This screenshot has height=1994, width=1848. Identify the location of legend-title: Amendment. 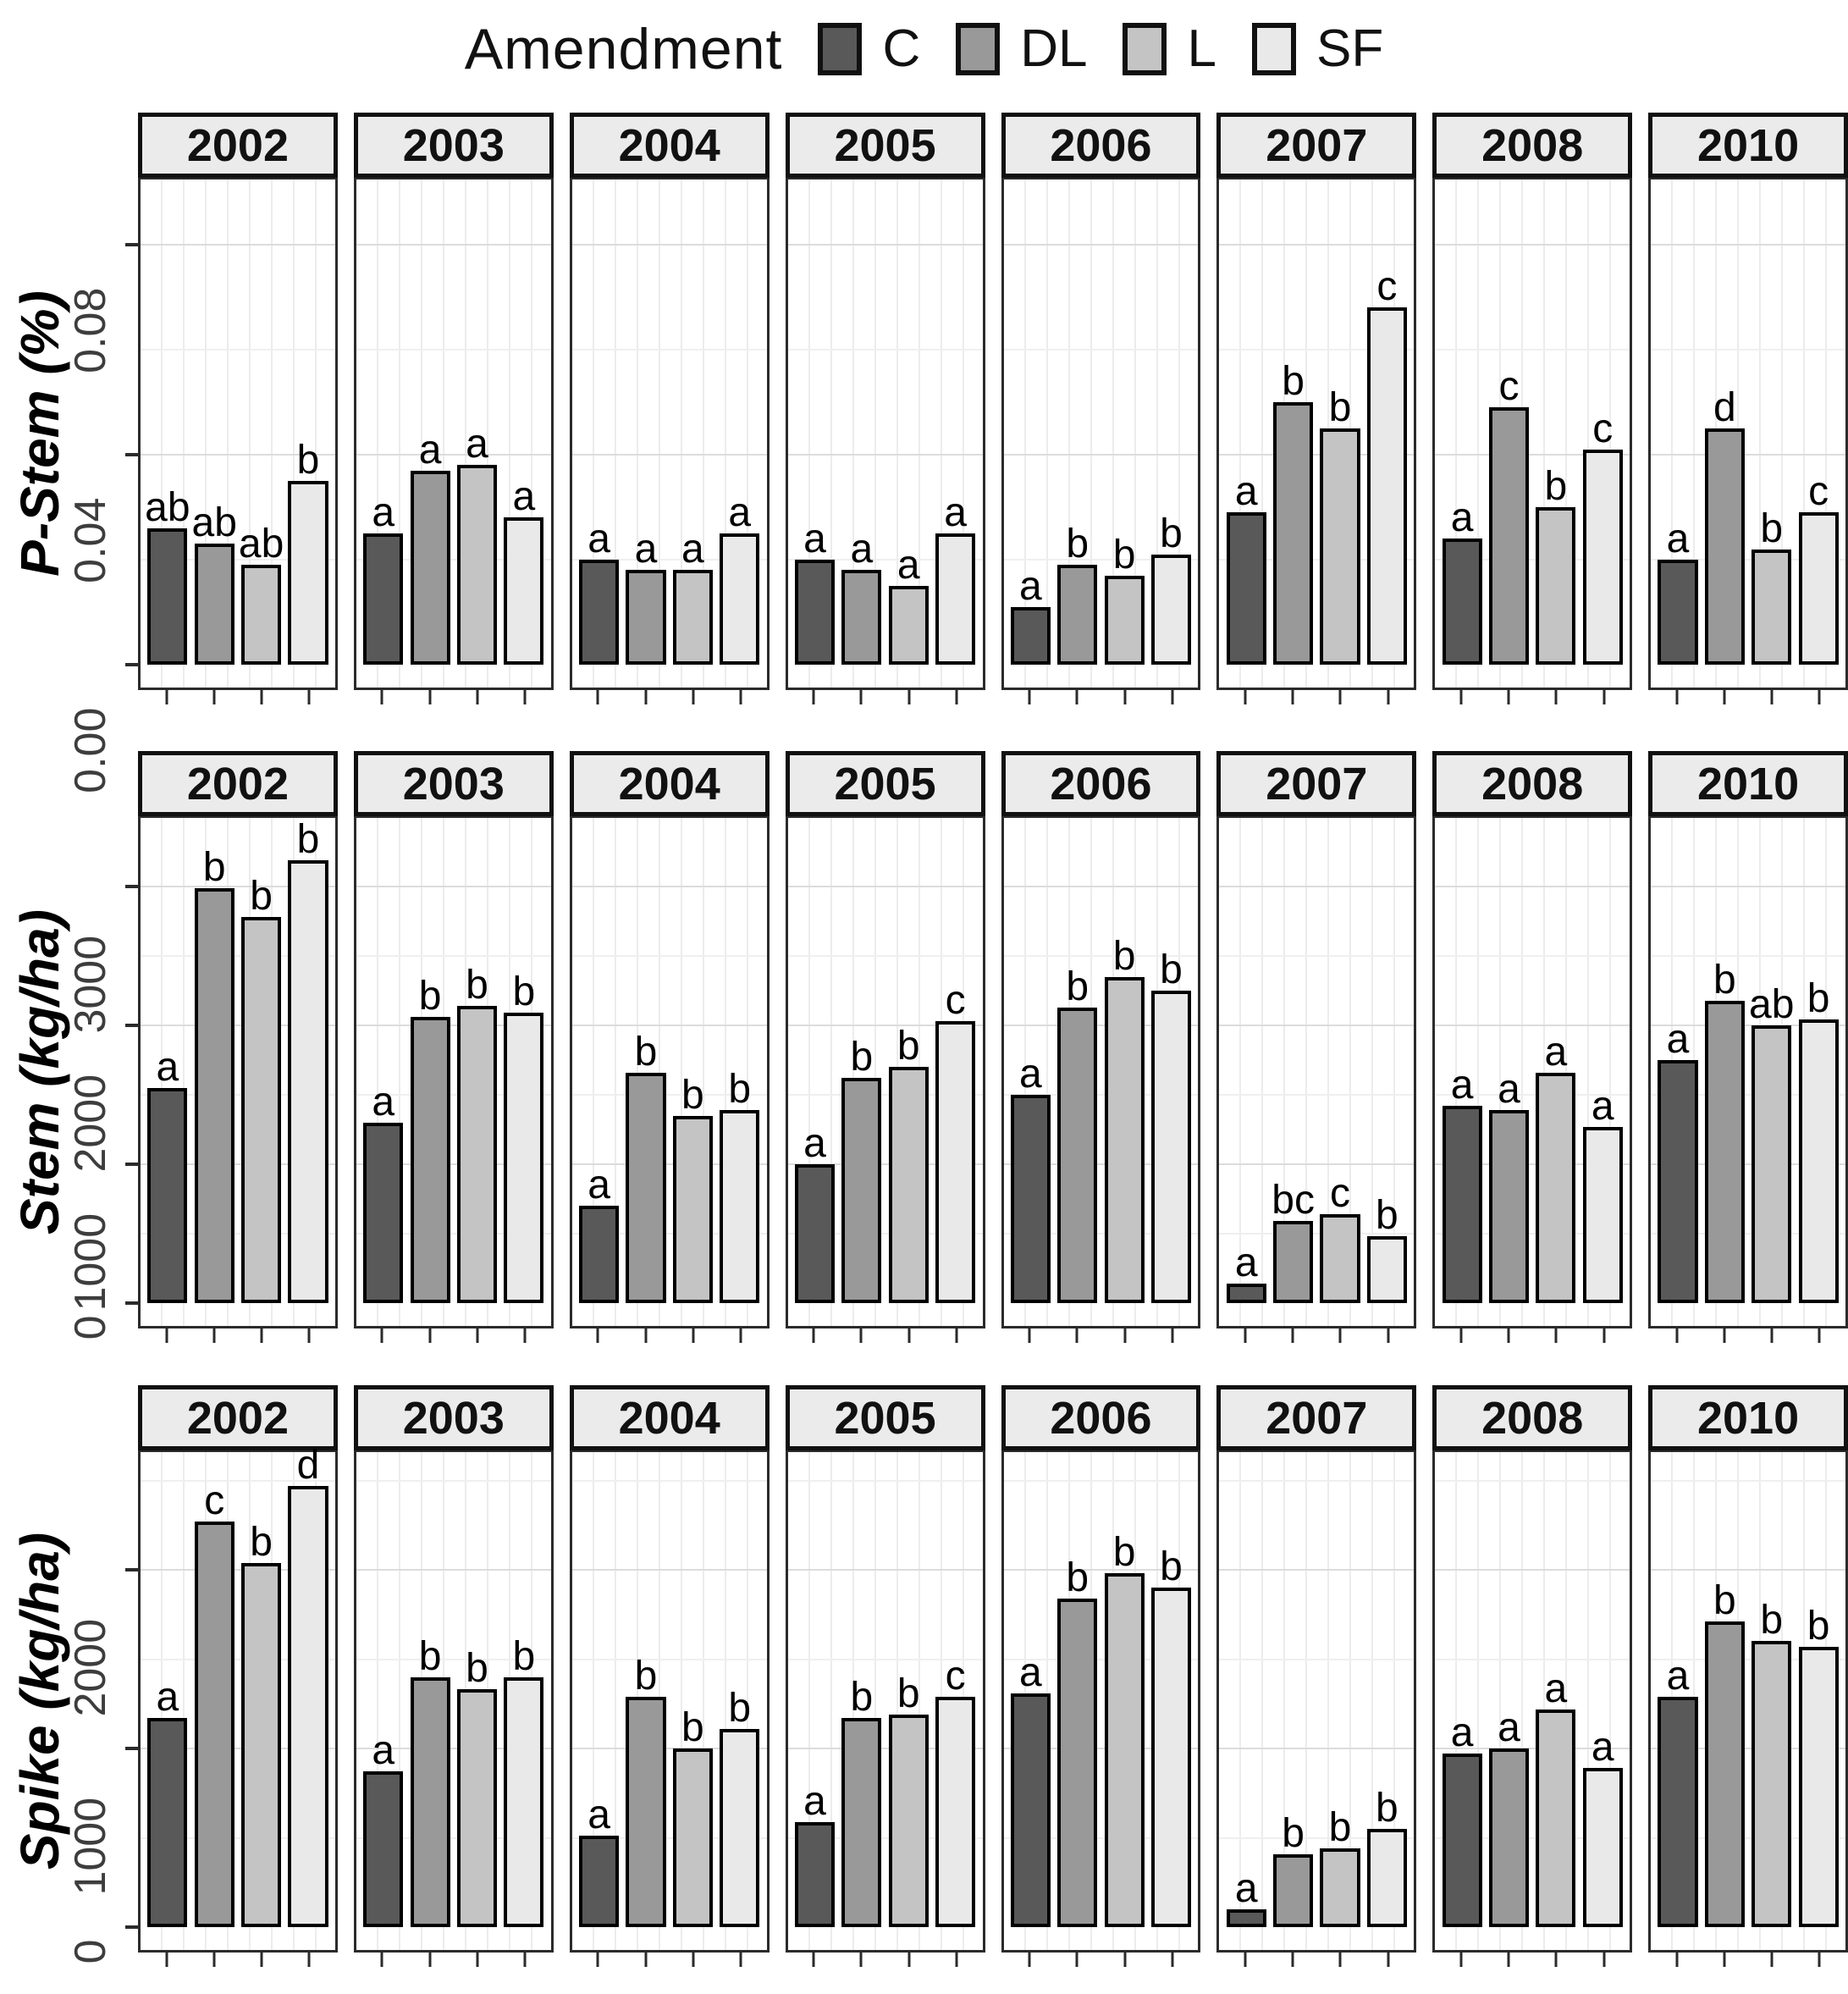
(623, 48).